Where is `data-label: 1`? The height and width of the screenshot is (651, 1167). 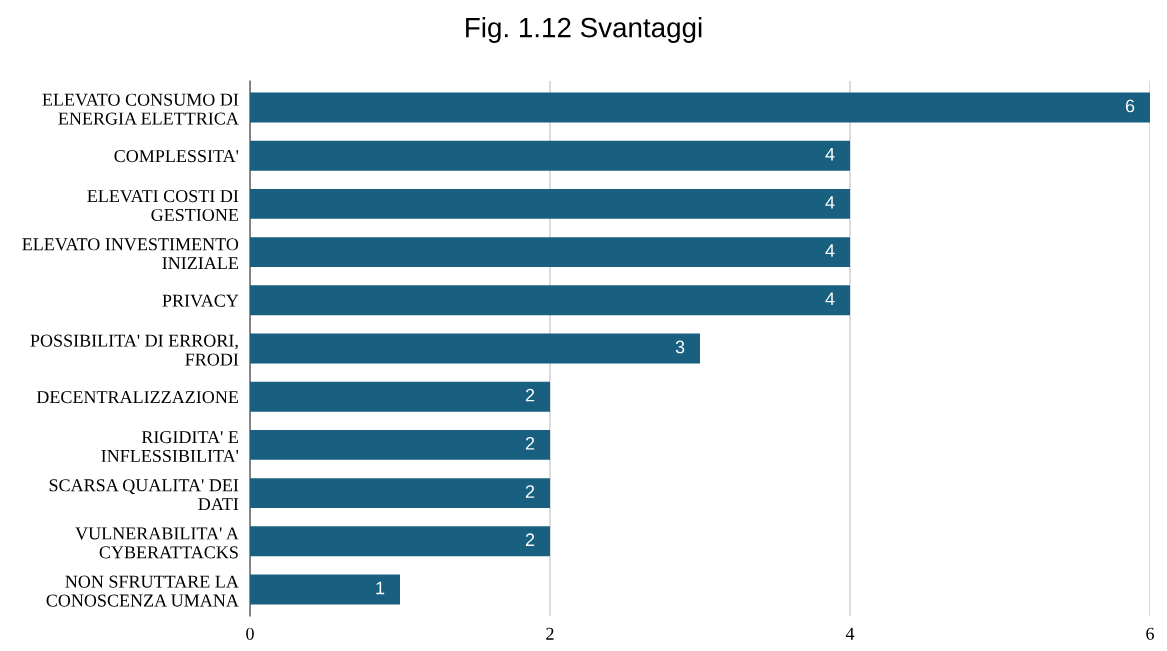 data-label: 1 is located at coordinates (380, 588).